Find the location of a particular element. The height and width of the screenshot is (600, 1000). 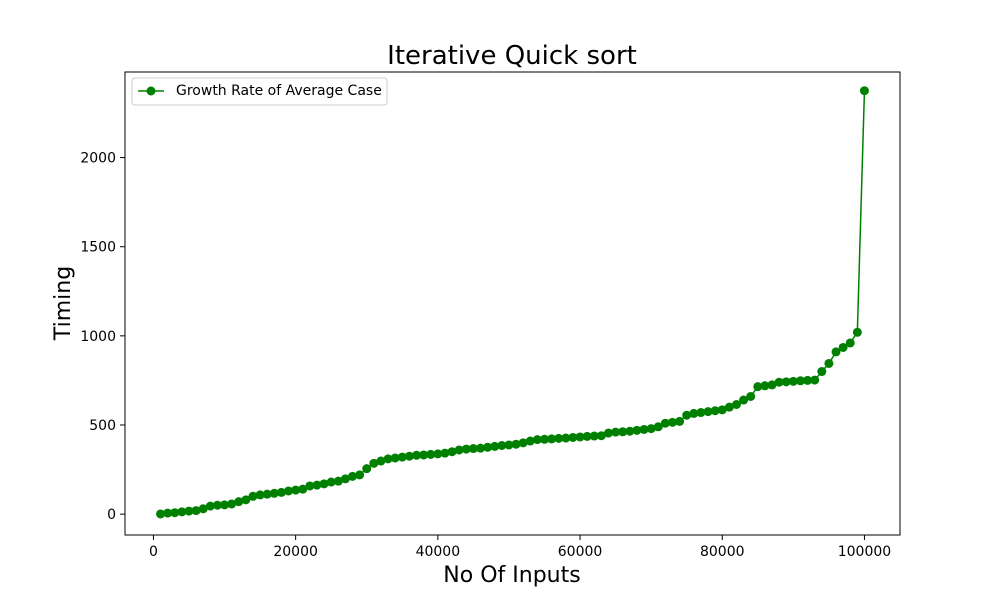

legend-marker-swatch is located at coordinates (151, 91).